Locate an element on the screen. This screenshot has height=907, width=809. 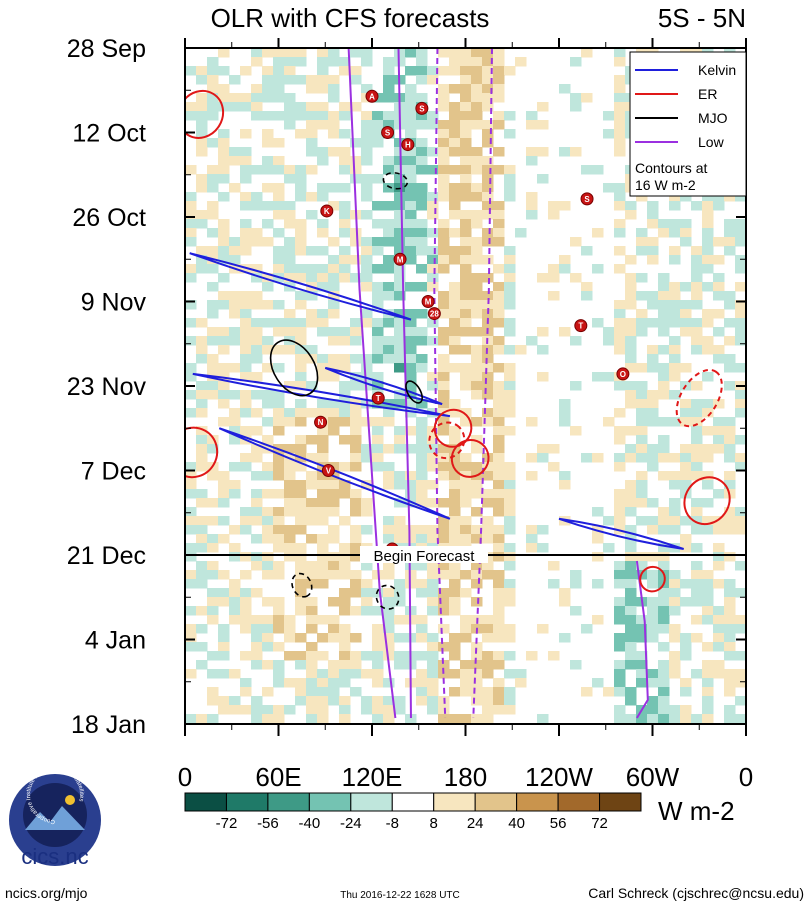
colorbar-tick-label: 8 is located at coordinates (434, 823).